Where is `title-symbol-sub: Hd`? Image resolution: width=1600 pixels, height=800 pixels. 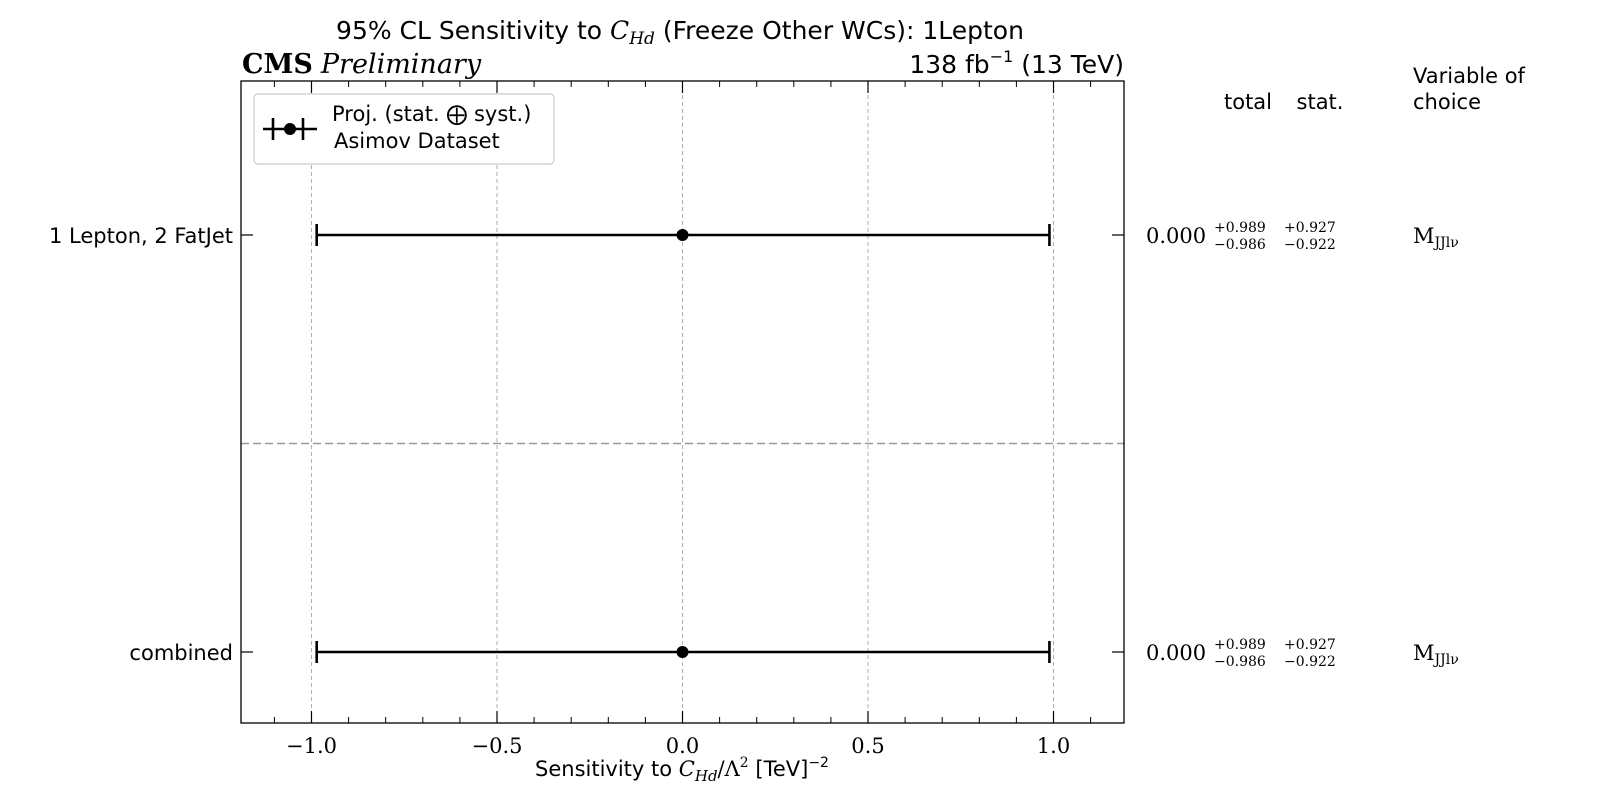 title-symbol-sub: Hd is located at coordinates (641, 39).